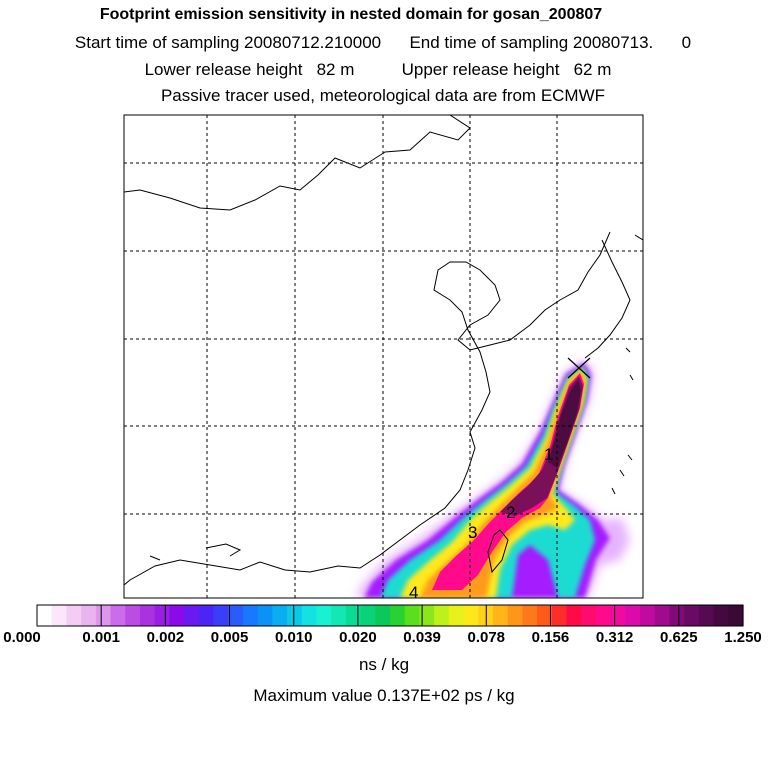  I want to click on colorbar-unit: ns / kg, so click(384, 664).